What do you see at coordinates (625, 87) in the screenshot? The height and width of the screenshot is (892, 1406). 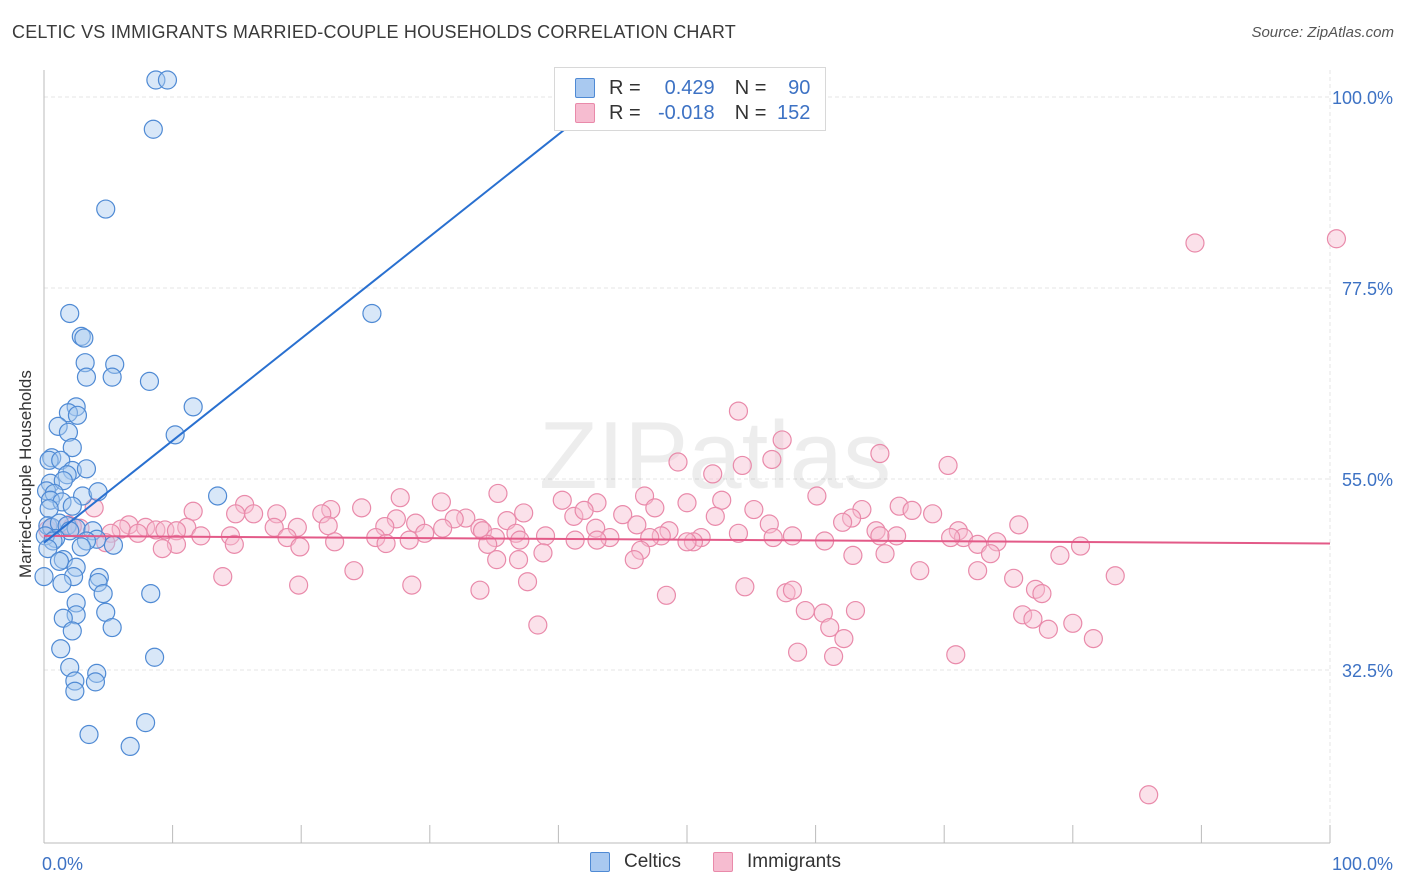 I see `celtics-r-label: R =` at bounding box center [625, 87].